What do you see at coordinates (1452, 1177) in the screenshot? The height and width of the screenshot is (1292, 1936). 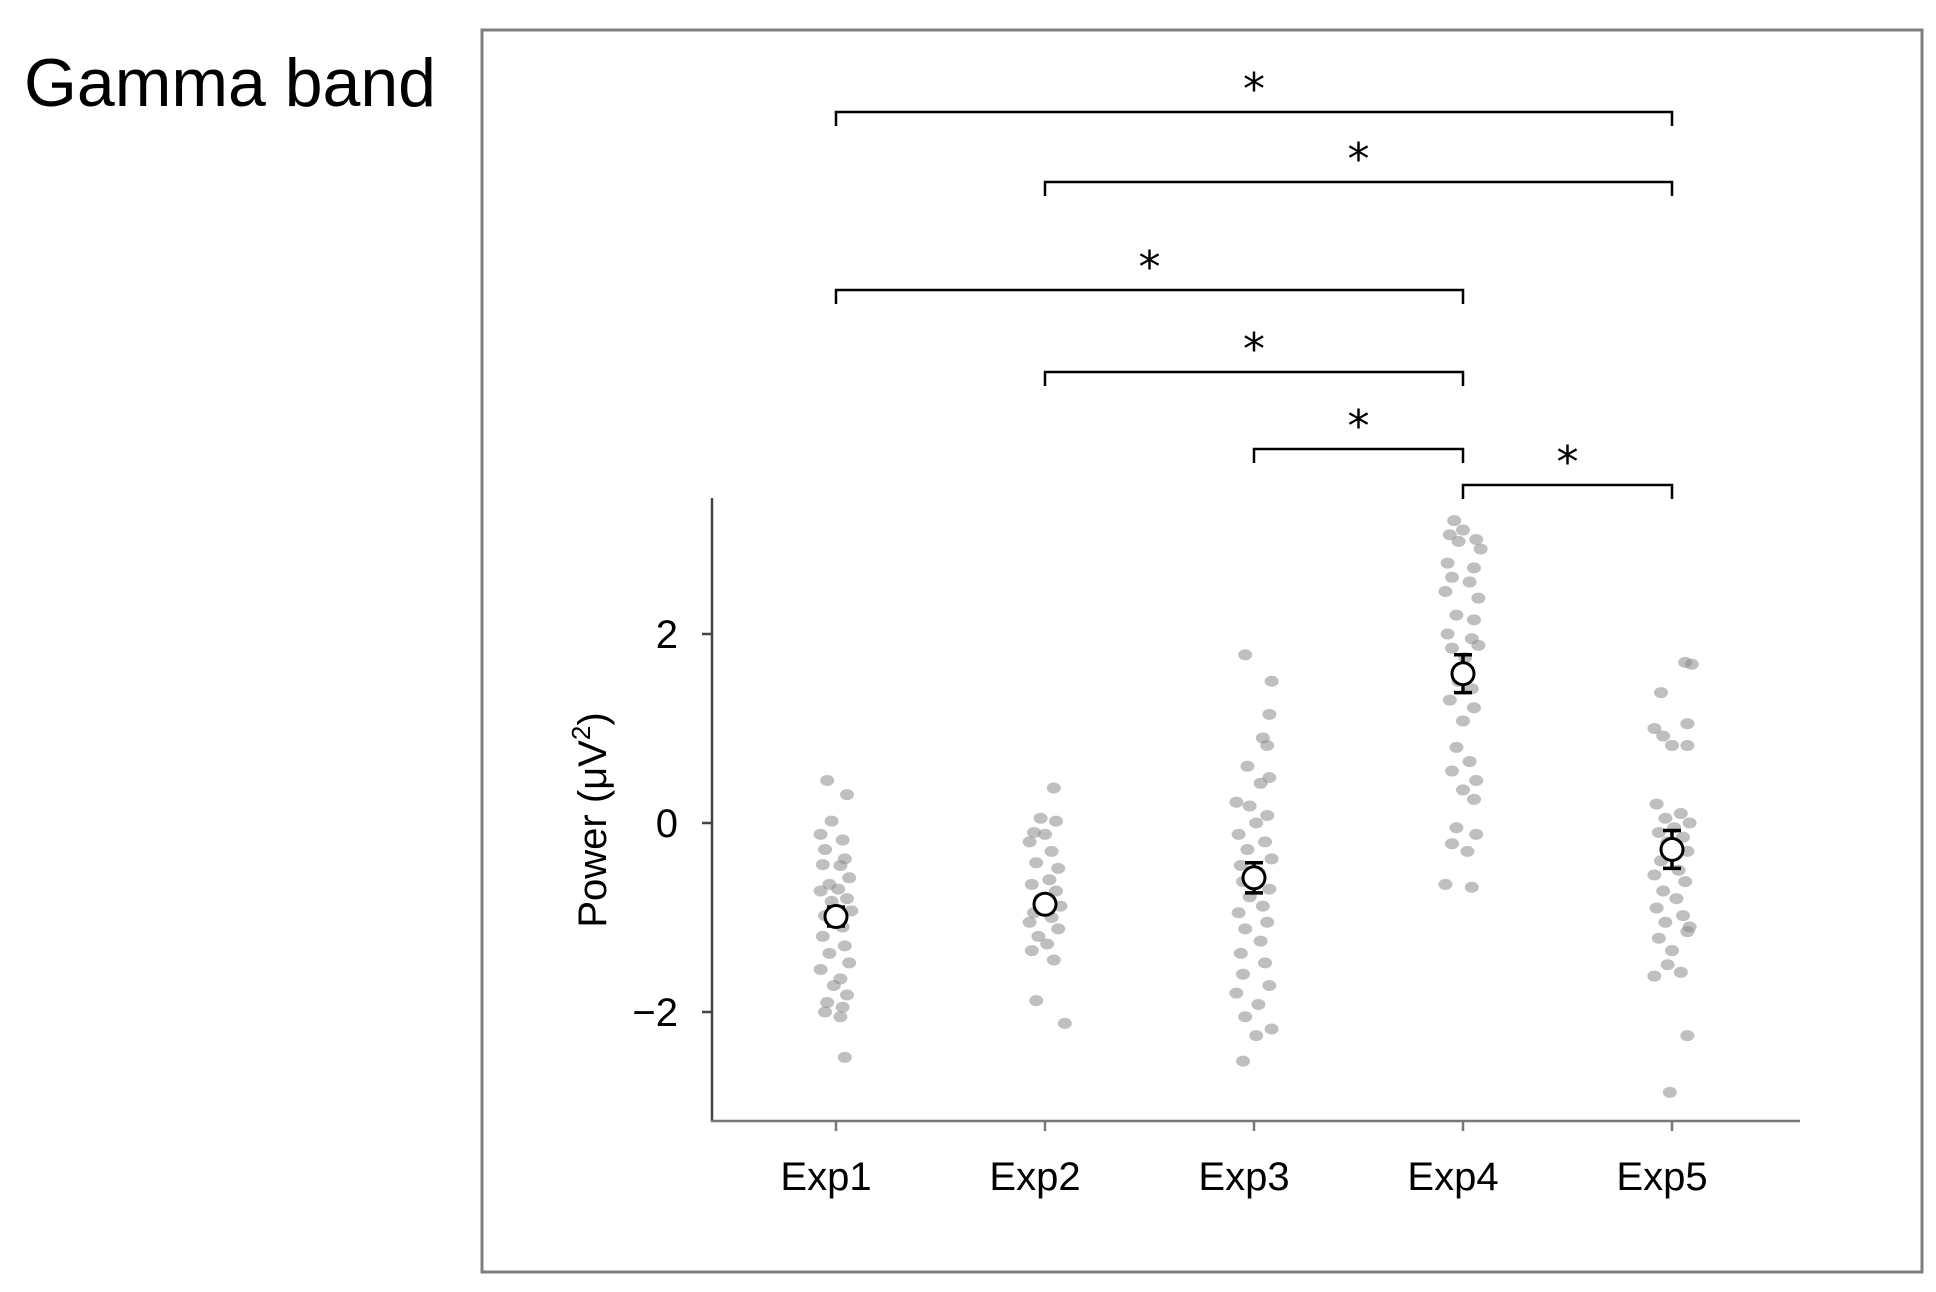 I see `x-tick-label: Exp4` at bounding box center [1452, 1177].